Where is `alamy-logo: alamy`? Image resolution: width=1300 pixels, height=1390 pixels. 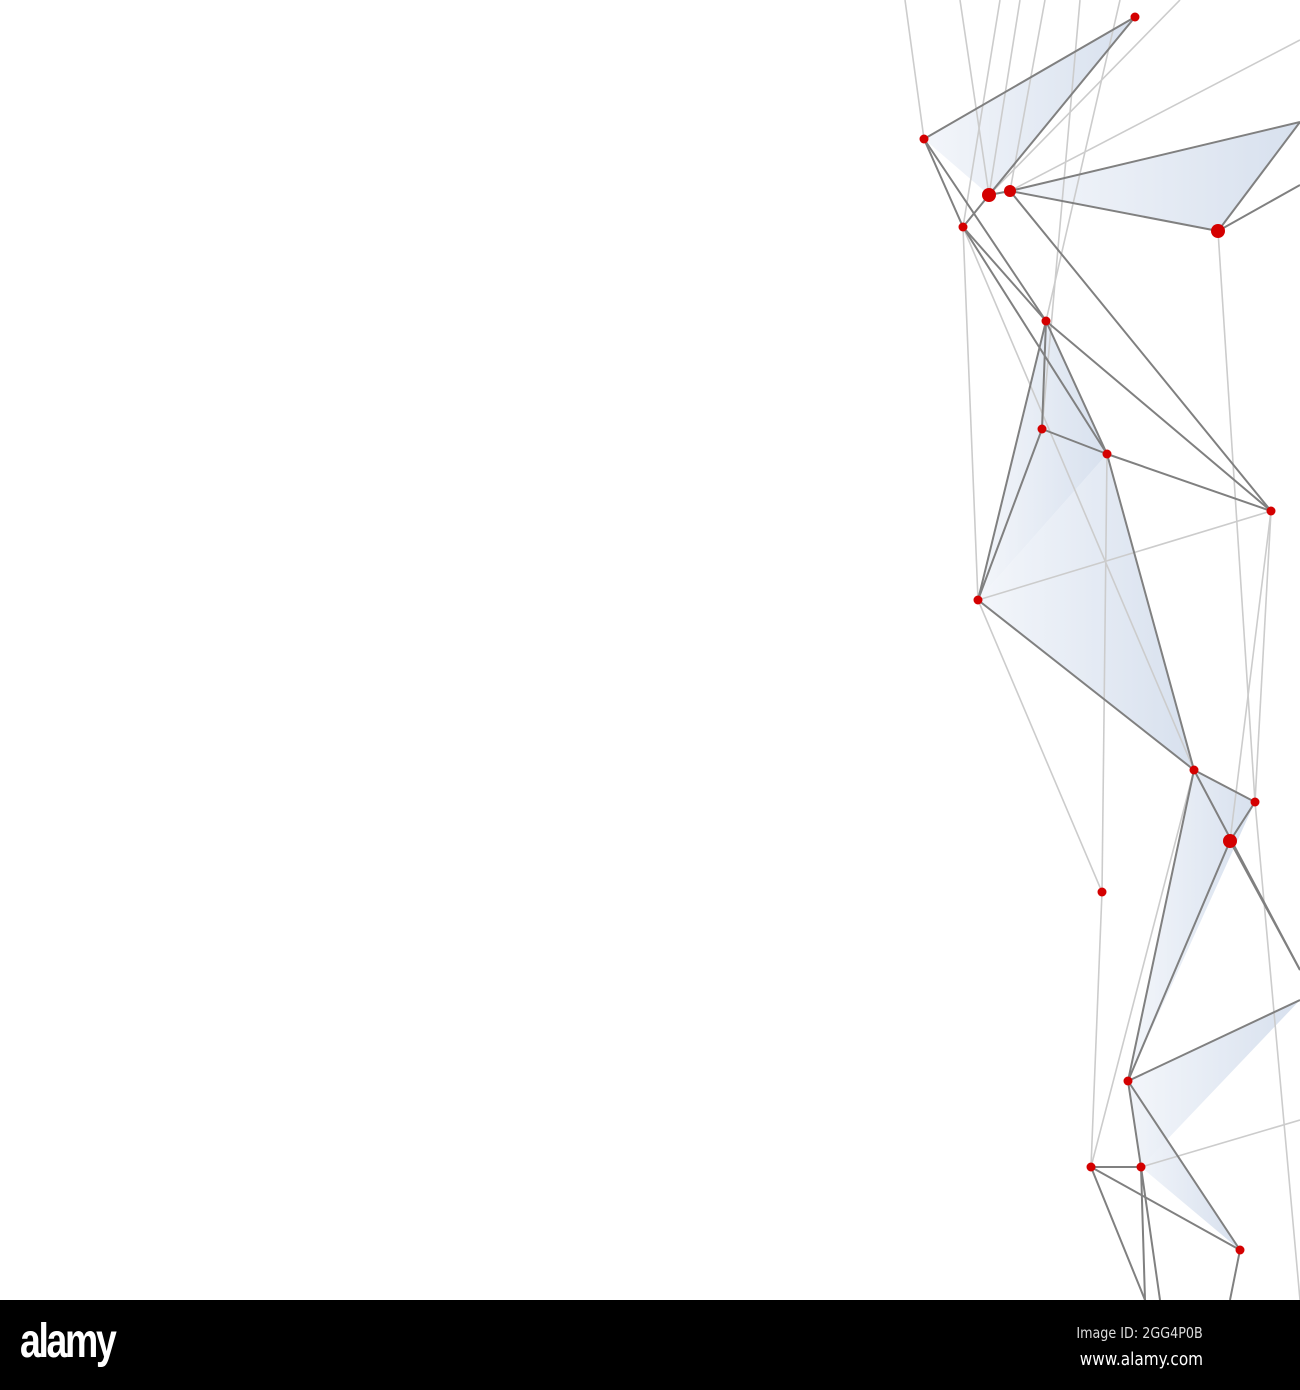
alamy-logo: alamy is located at coordinates (68, 1341).